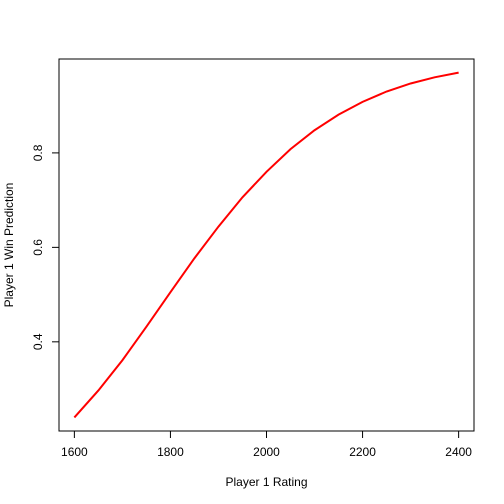  Describe the element at coordinates (266, 452) in the screenshot. I see `x-tick-label: 2000` at that location.